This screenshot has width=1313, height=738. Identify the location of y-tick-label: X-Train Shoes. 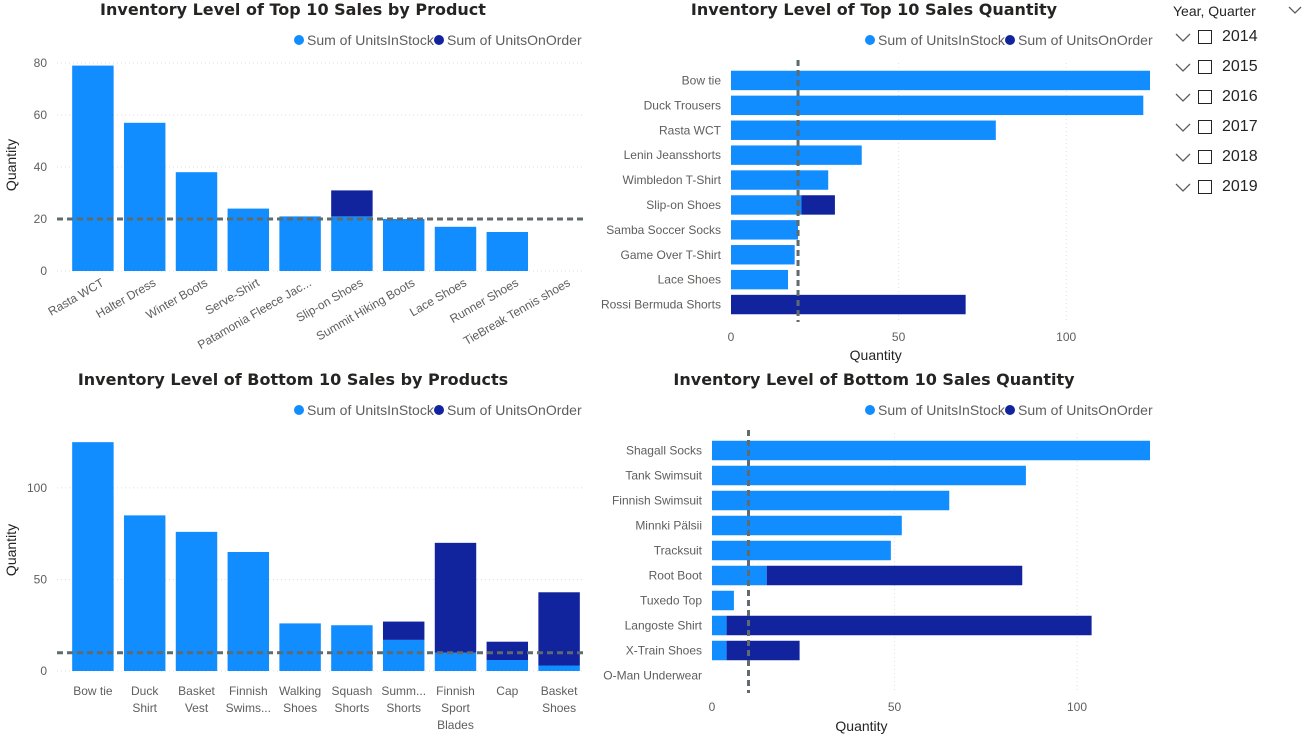
(664, 651).